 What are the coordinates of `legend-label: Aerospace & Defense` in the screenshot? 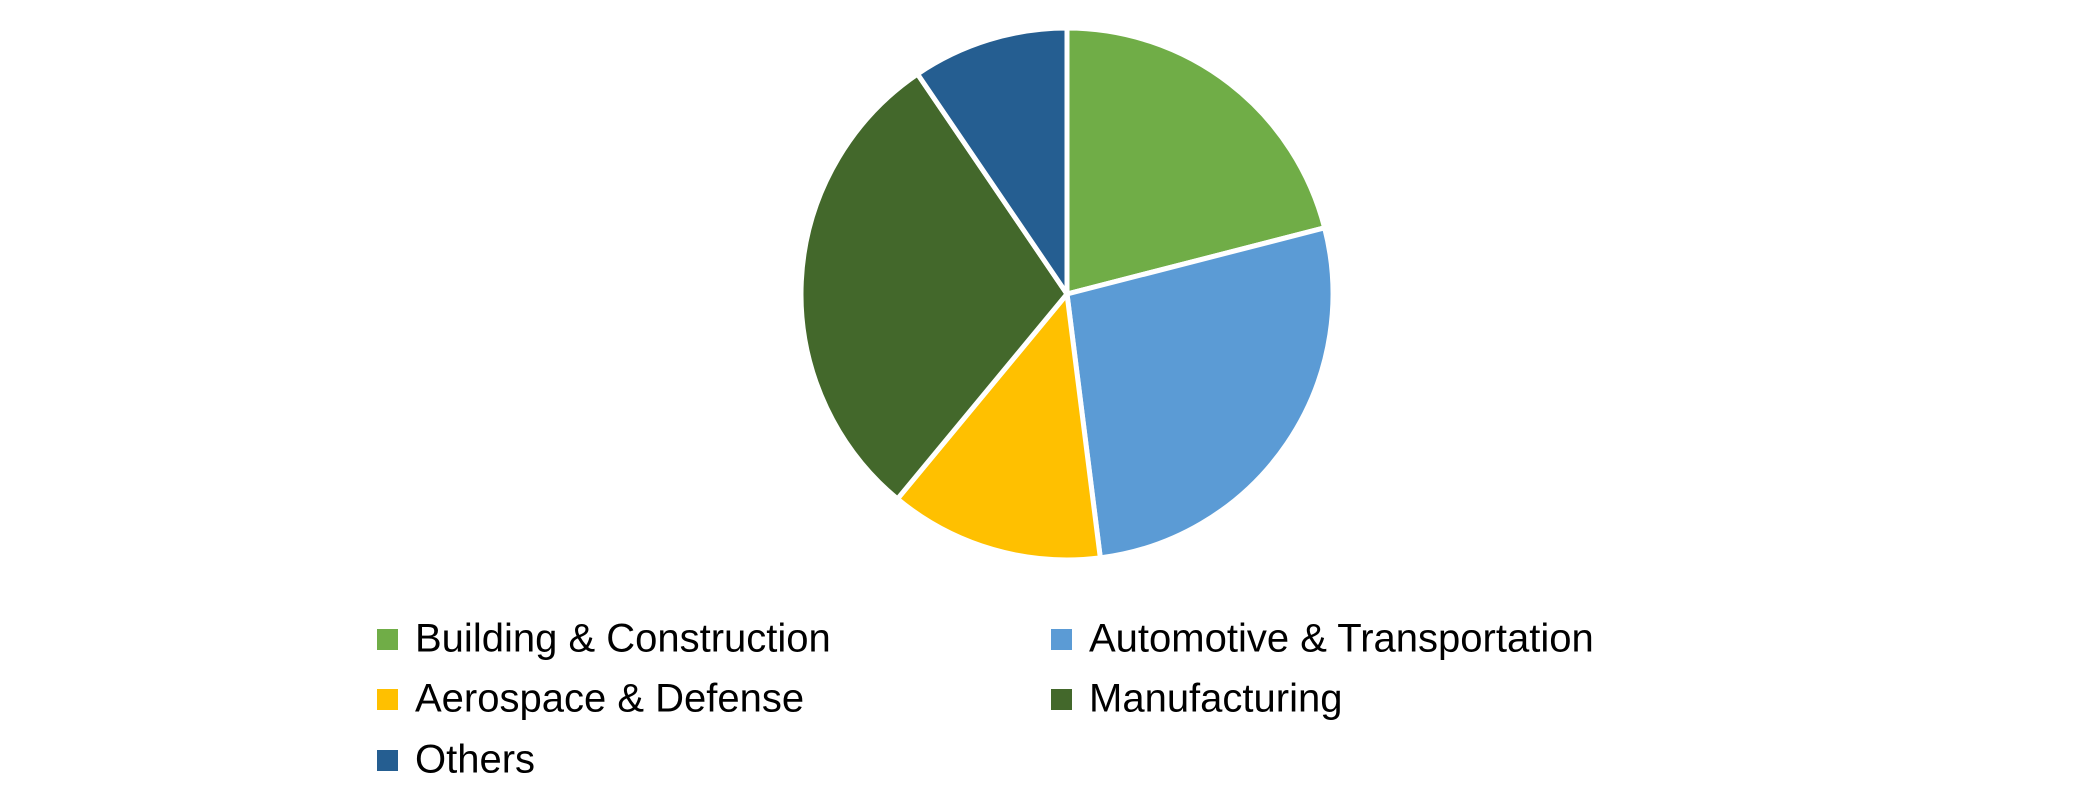 It's located at (609, 699).